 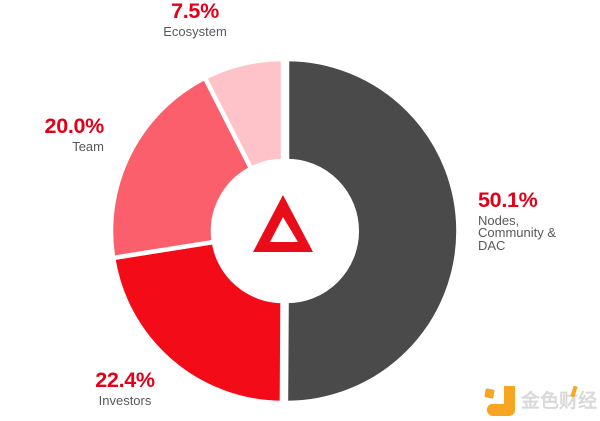 I want to click on team-name-line: Team, so click(x=88, y=146).